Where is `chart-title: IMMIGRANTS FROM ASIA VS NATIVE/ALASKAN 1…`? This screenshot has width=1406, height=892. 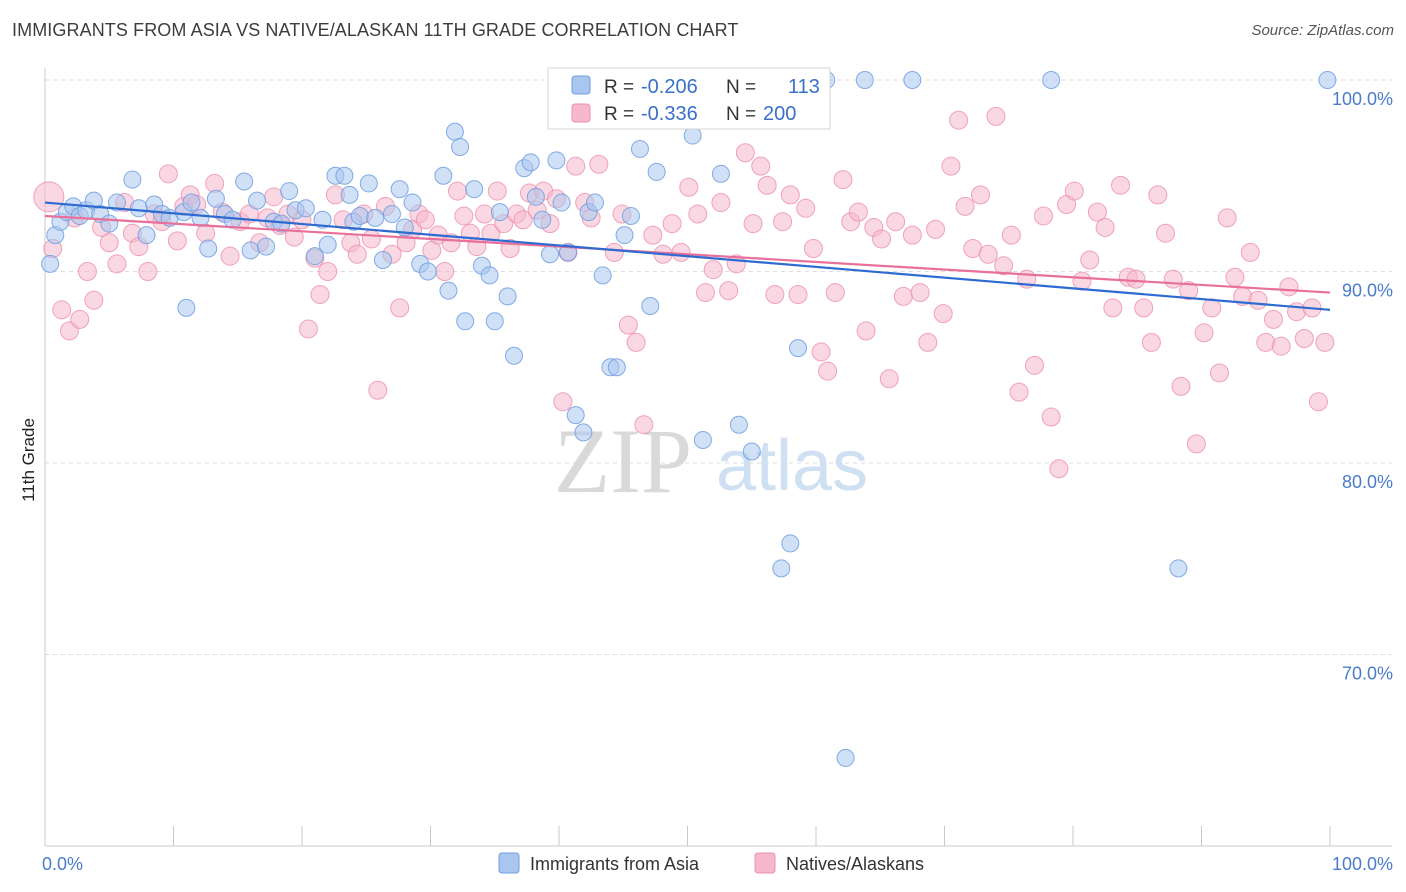 chart-title: IMMIGRANTS FROM ASIA VS NATIVE/ALASKAN 1… is located at coordinates (375, 30).